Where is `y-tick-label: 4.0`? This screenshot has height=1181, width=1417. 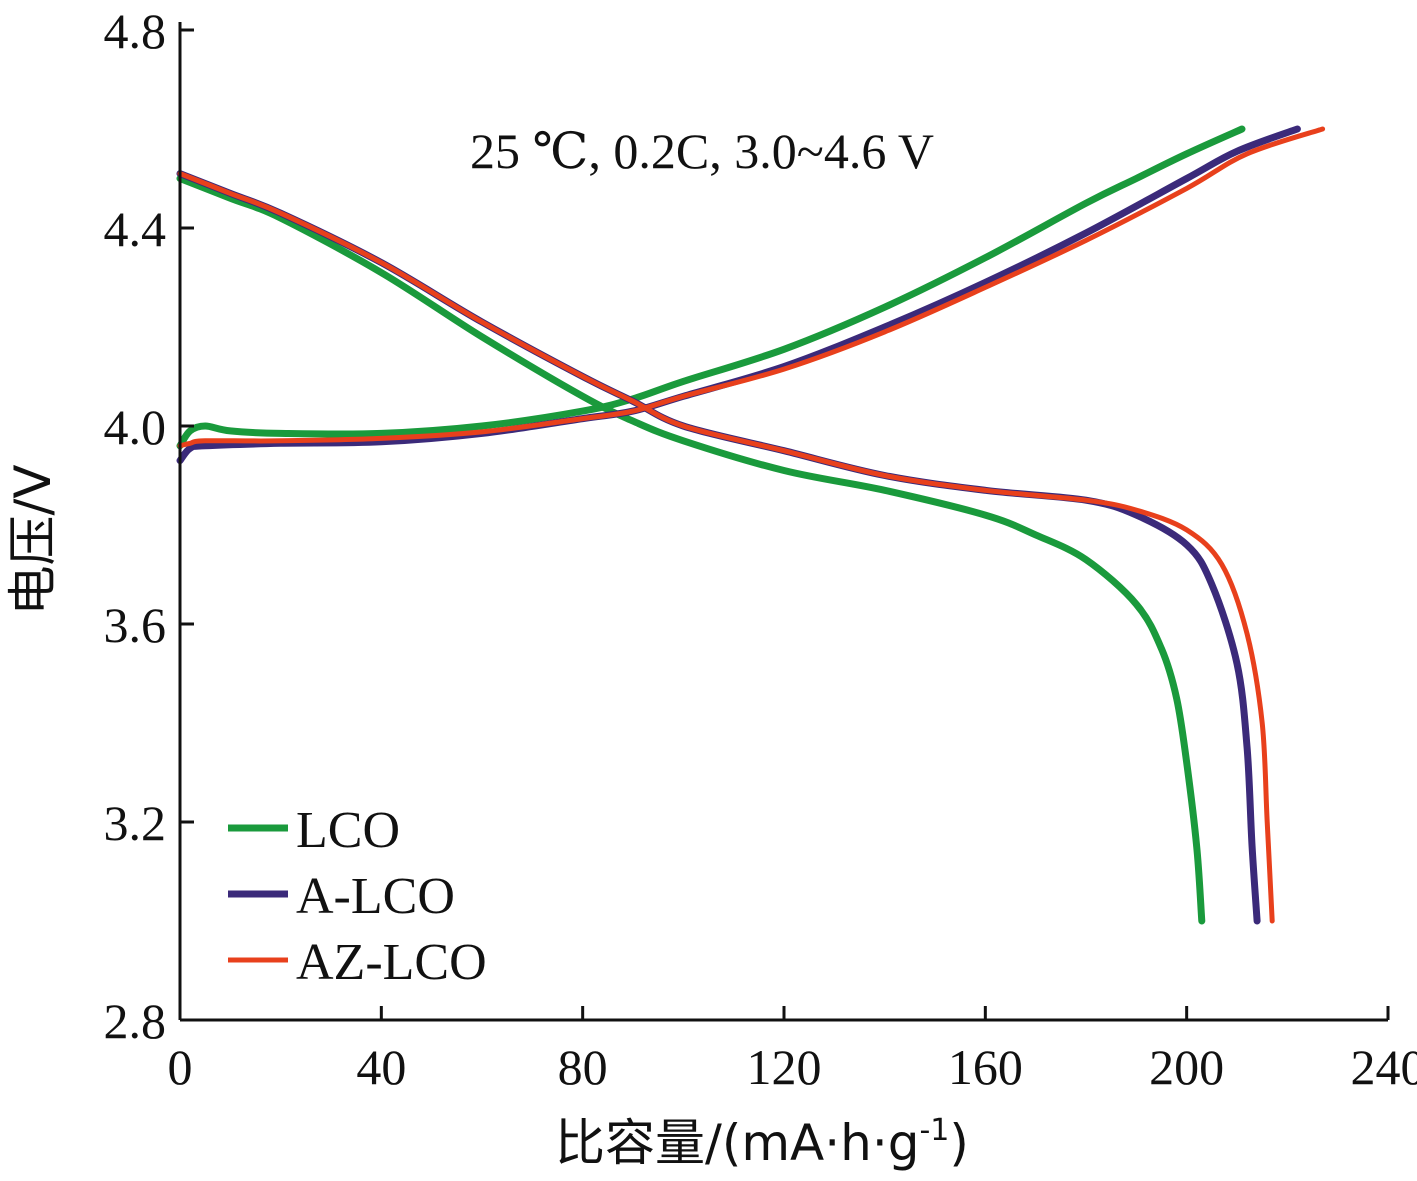 y-tick-label: 4.0 is located at coordinates (135, 427).